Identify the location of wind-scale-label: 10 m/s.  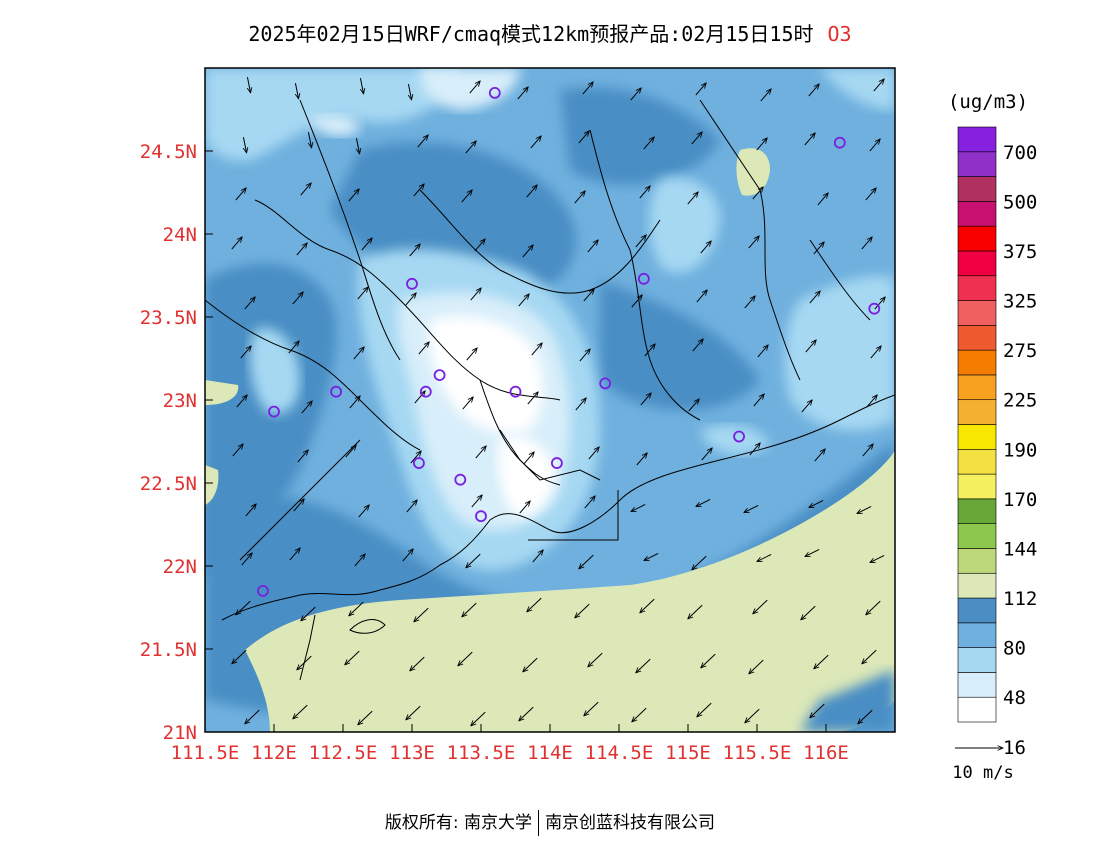
(982, 773).